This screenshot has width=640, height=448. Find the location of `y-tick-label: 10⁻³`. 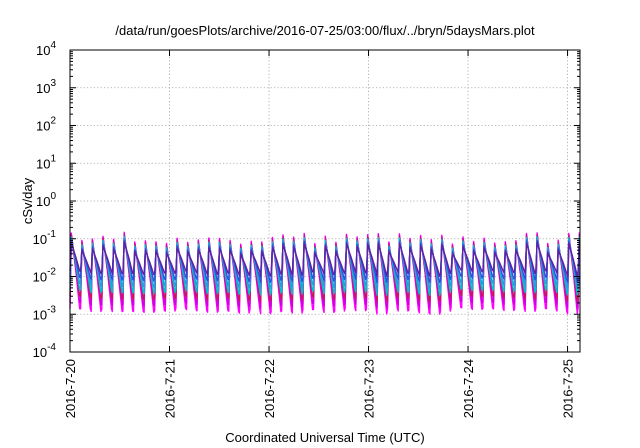

y-tick-label: 10⁻³ is located at coordinates (45, 313).